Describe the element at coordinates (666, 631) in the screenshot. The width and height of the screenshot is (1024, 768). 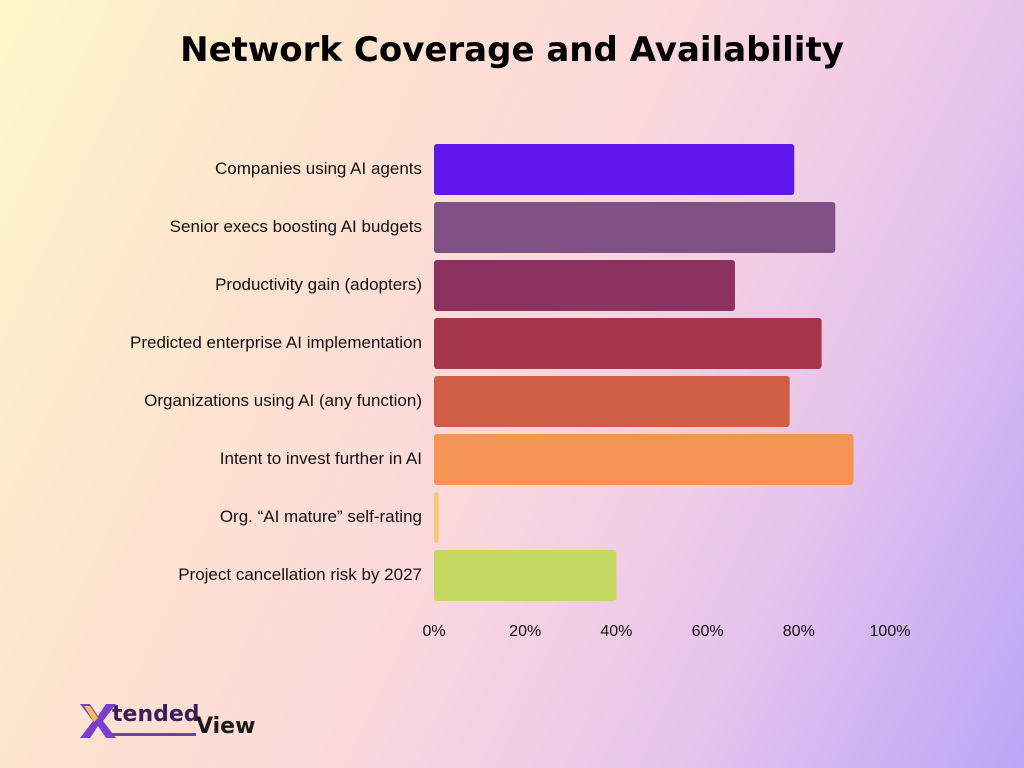
I see `x-axis-ticks: 0% 20% 40% 60% 80% 100%` at that location.